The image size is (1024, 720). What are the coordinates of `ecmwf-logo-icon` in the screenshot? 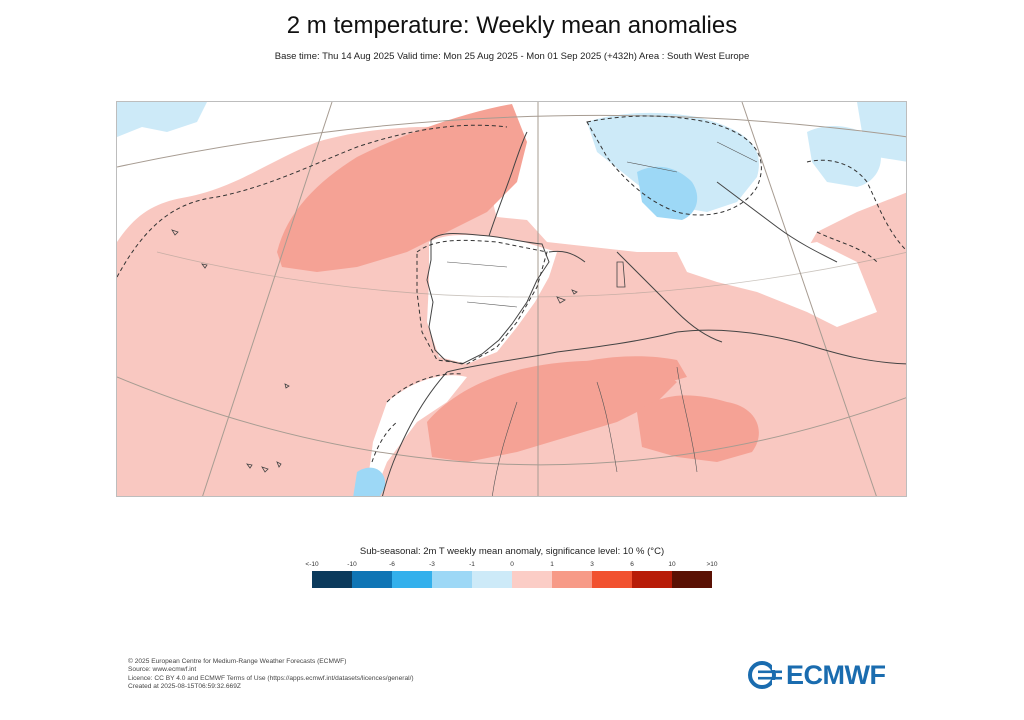 It's located at (765, 675).